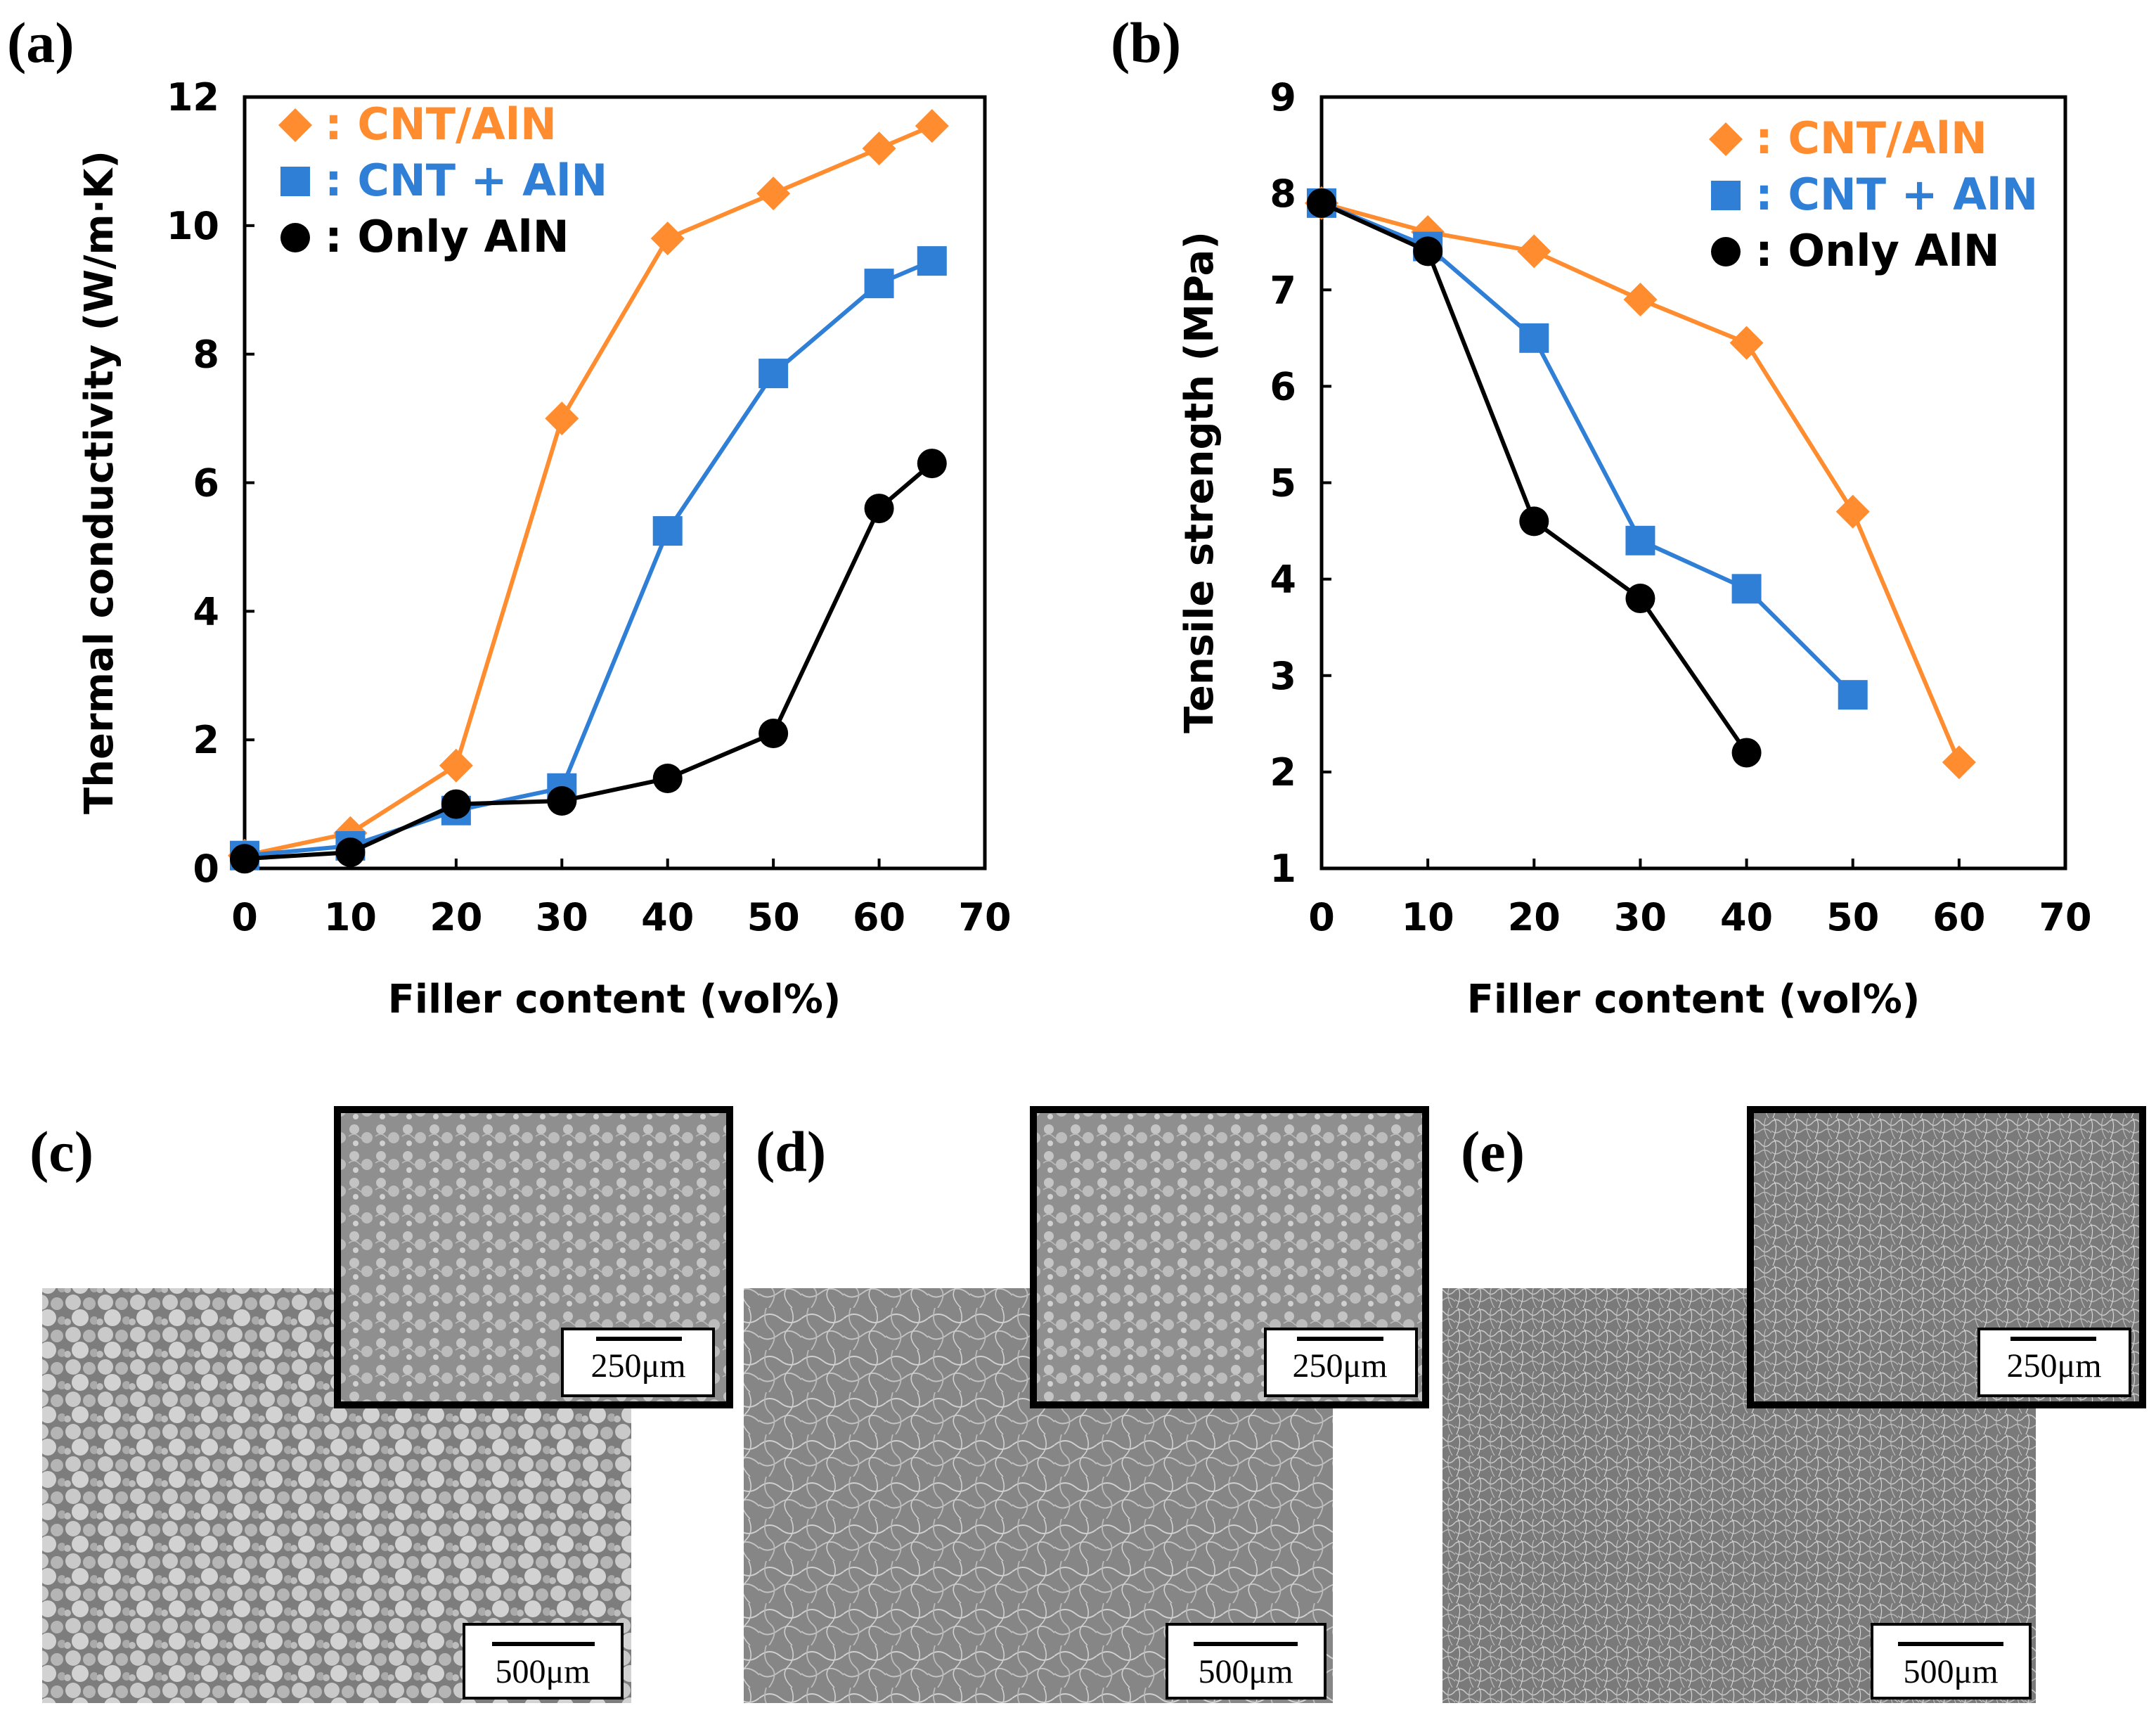  I want to click on scale-box-e, so click(1951, 1661).